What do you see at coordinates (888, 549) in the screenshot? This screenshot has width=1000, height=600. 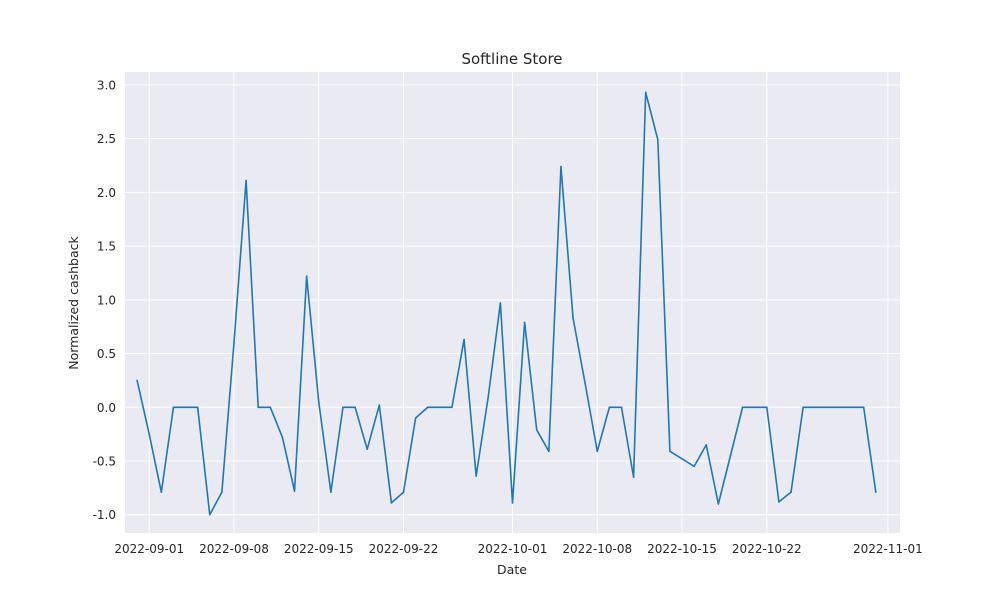 I see `x-tick-label: 2022-11-01` at bounding box center [888, 549].